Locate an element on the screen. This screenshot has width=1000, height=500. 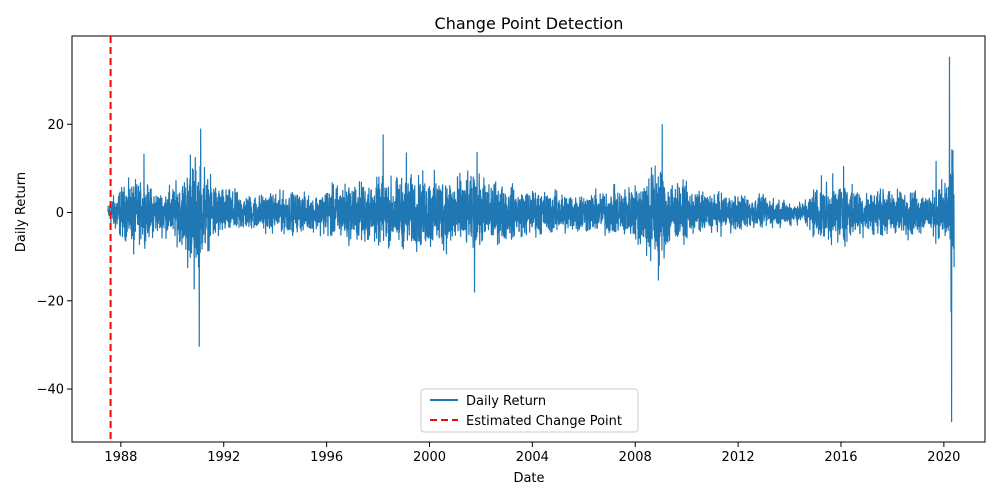
chart-title: Change Point Detection is located at coordinates (529, 23).